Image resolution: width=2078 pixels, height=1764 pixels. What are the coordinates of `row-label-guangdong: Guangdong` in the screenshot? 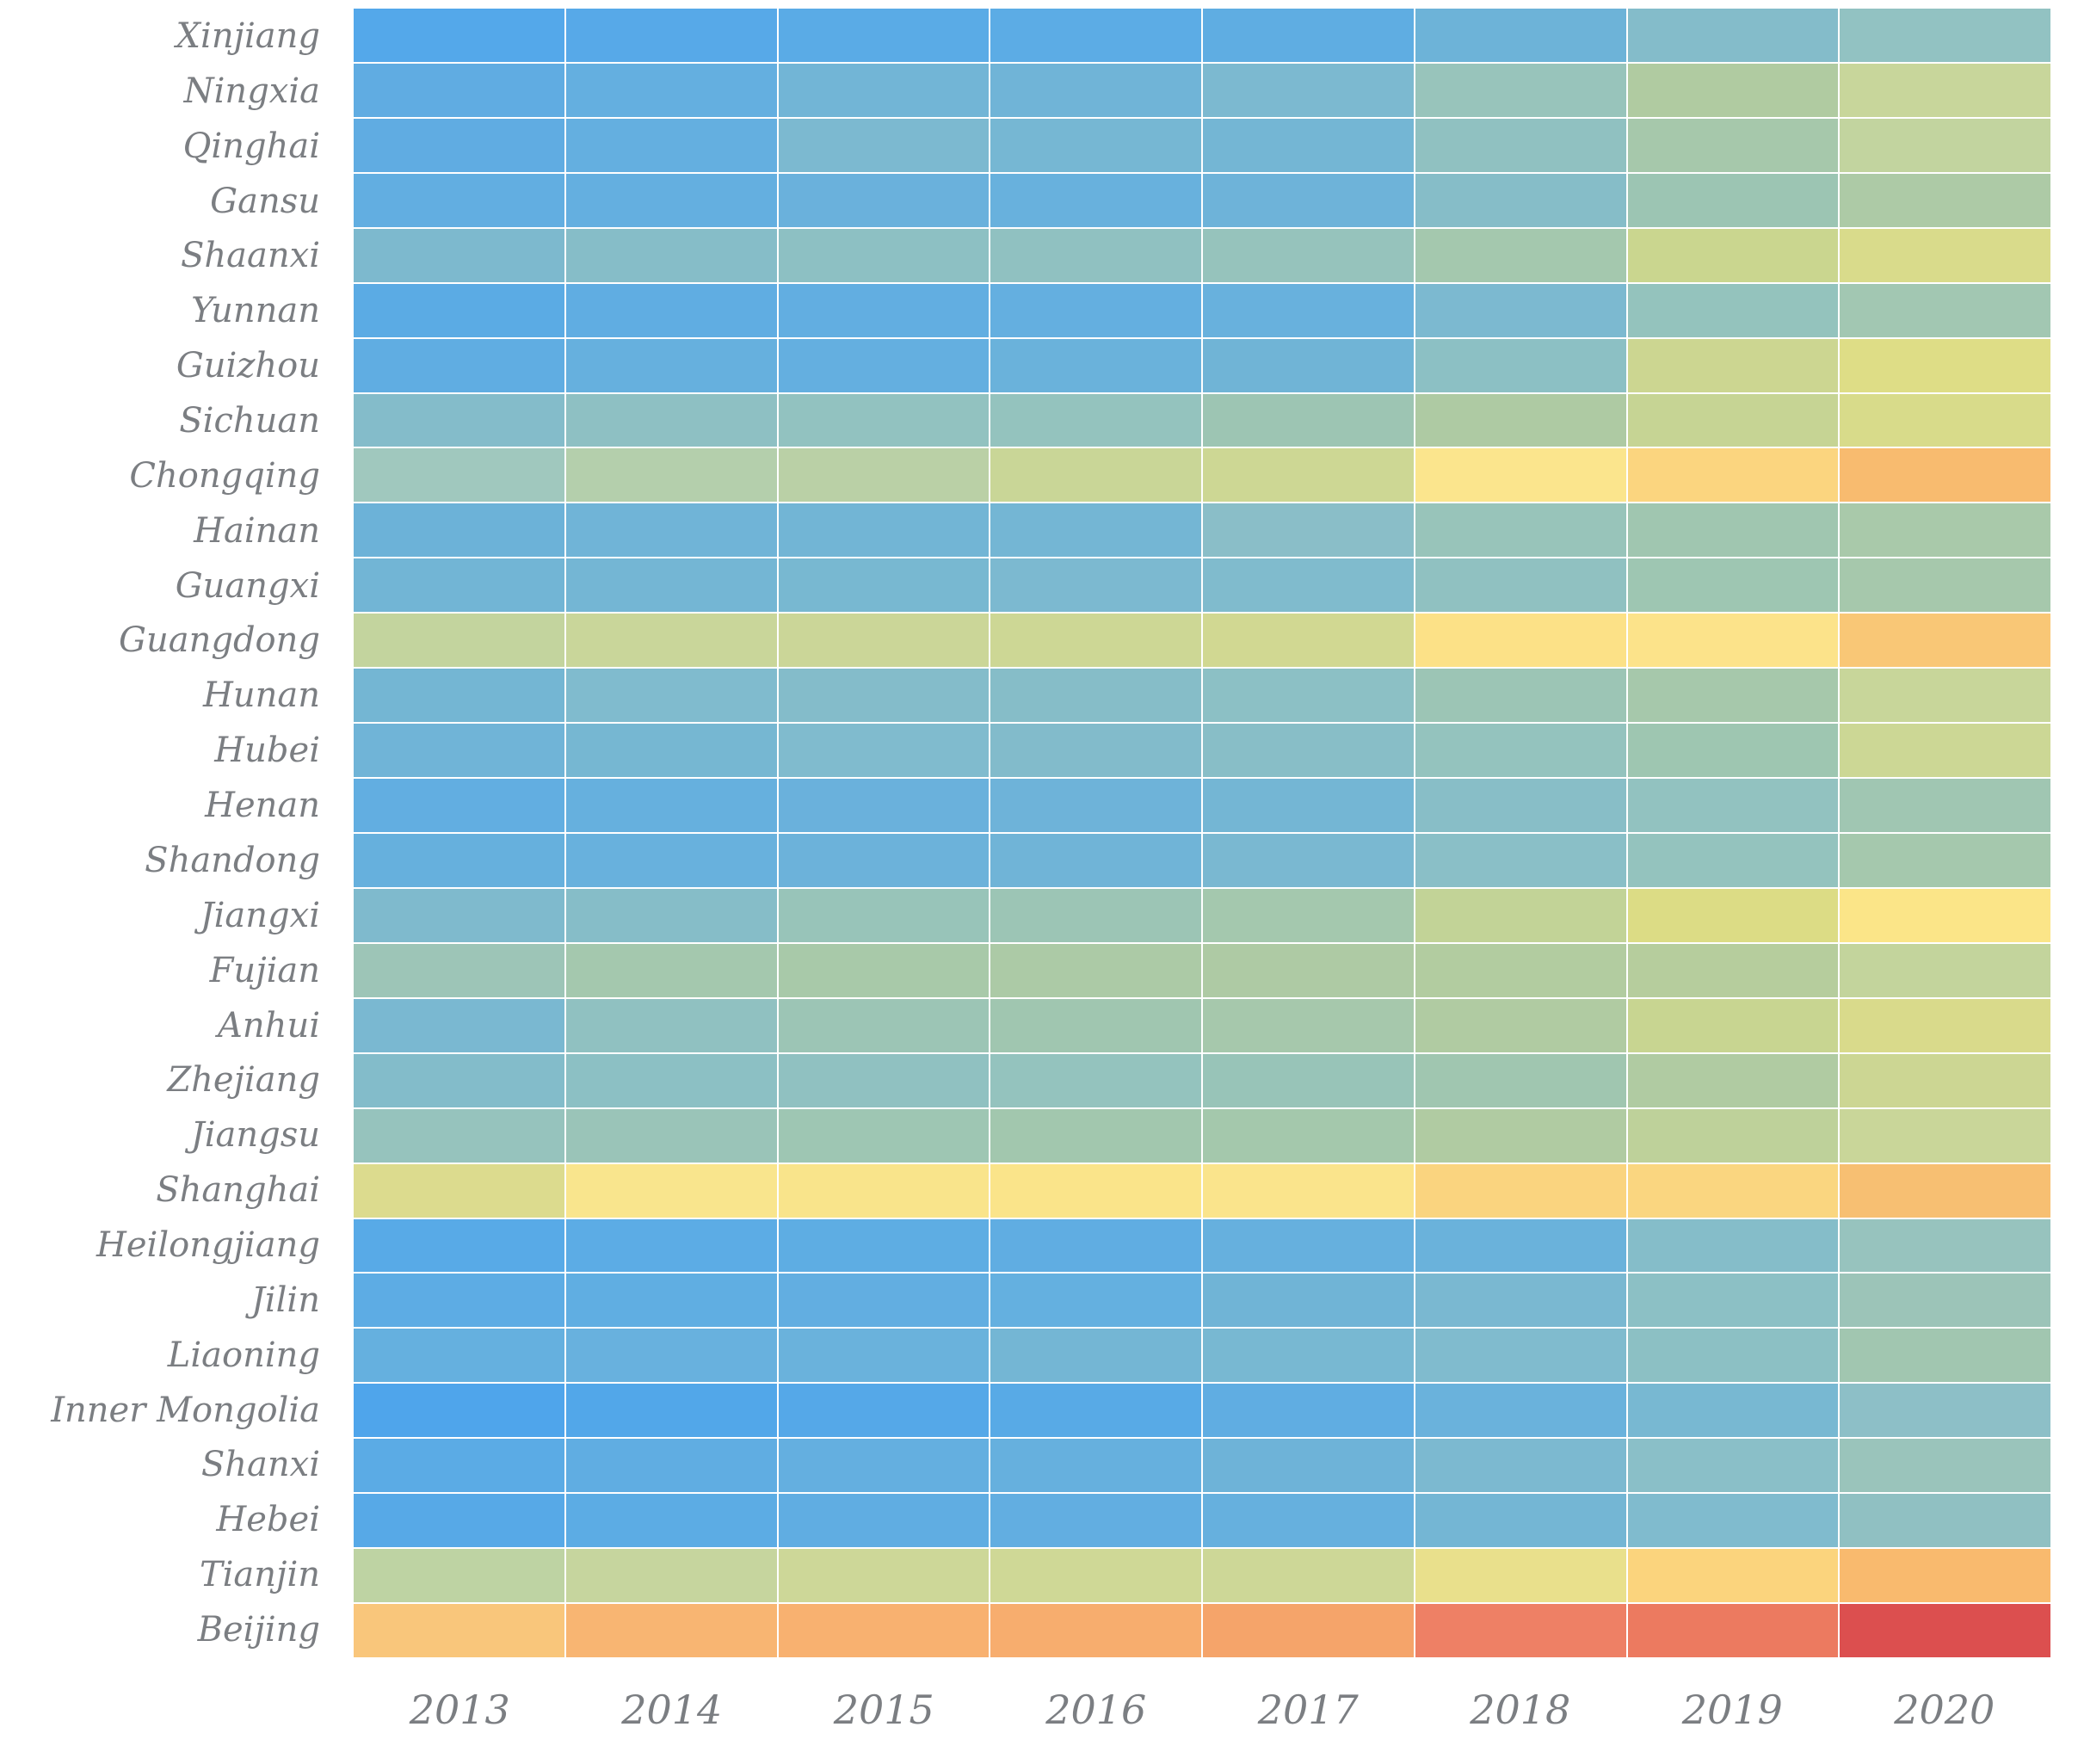 It's located at (219, 640).